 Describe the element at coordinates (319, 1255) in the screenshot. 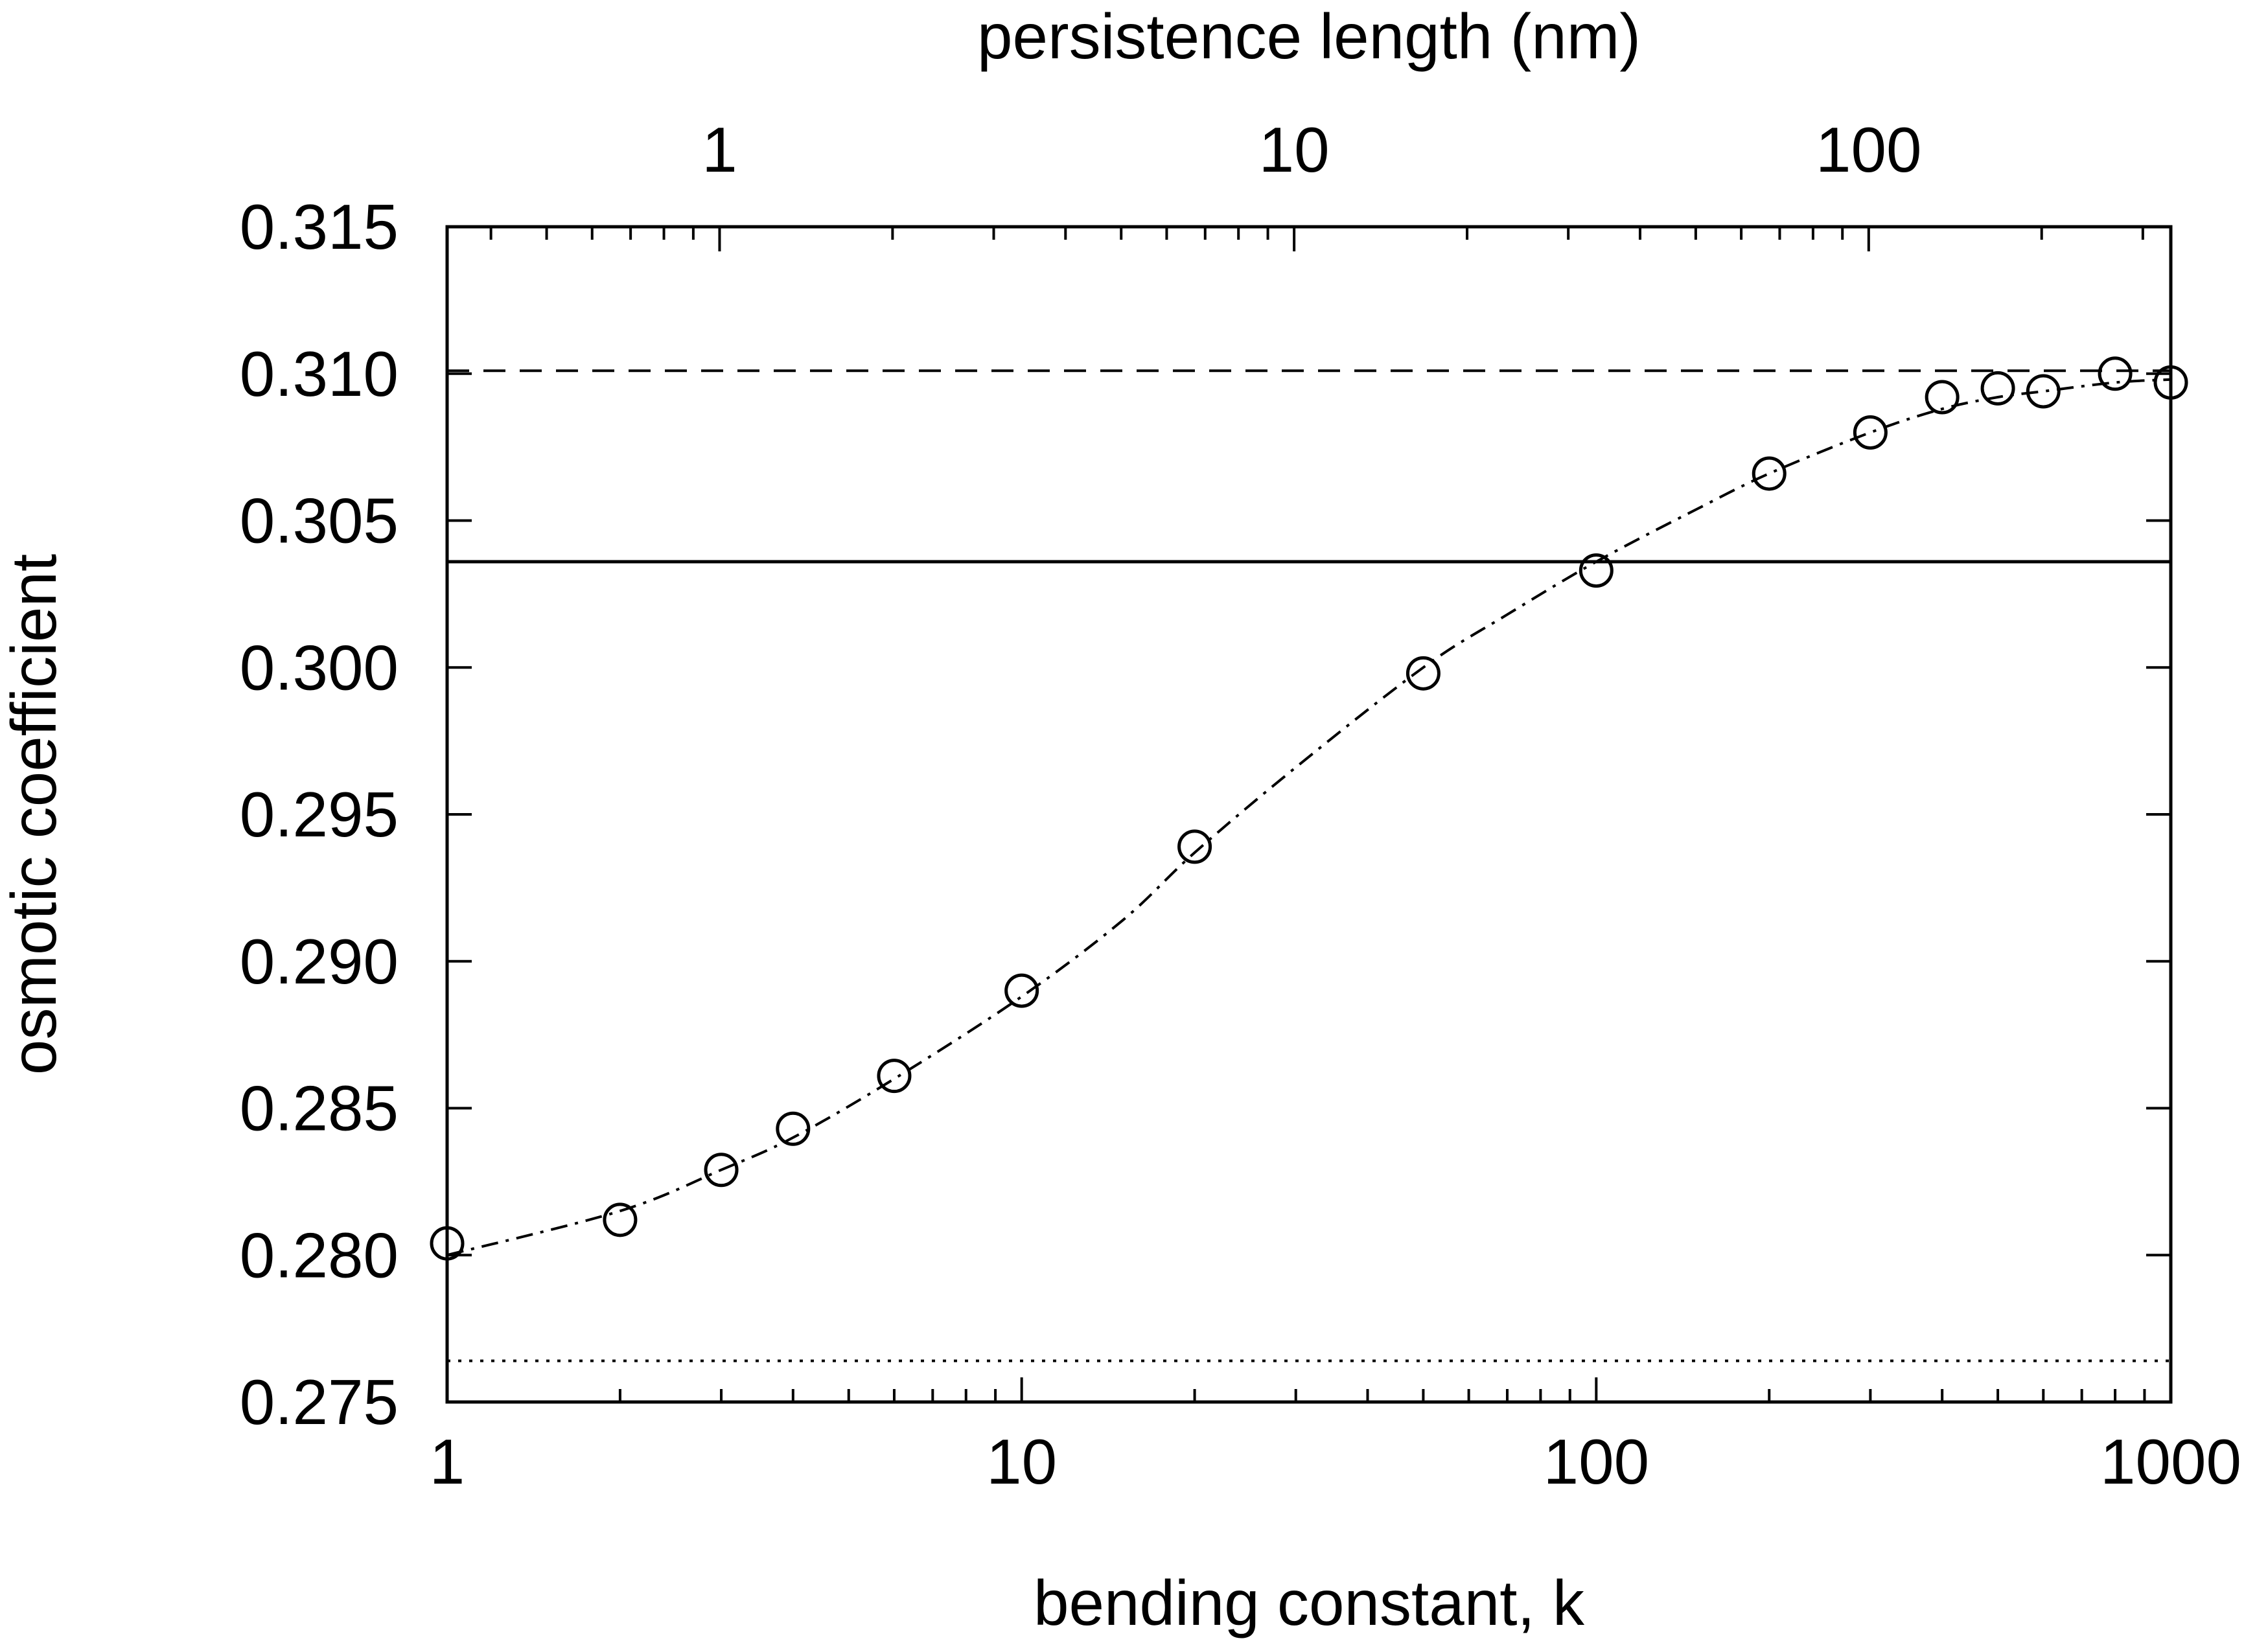

I see `y-tick-label: 0.280` at that location.